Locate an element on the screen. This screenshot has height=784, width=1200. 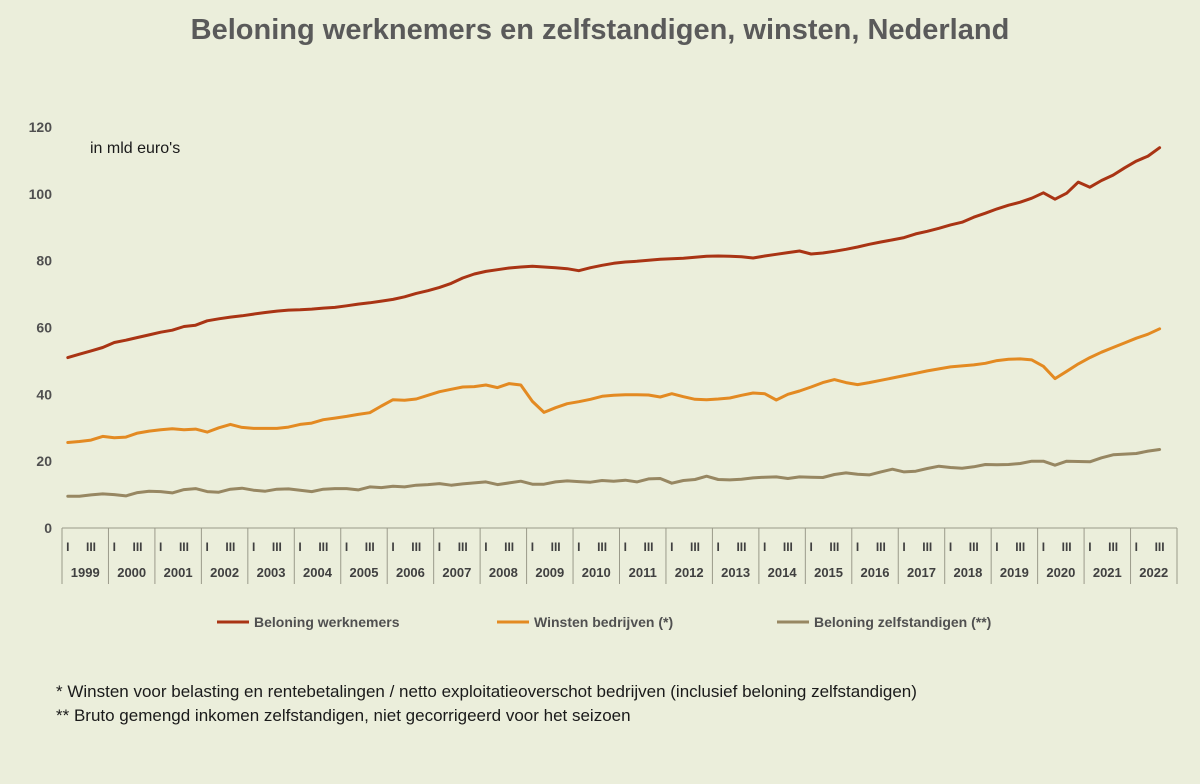
year-tick-label: 2012 is located at coordinates (689, 572).